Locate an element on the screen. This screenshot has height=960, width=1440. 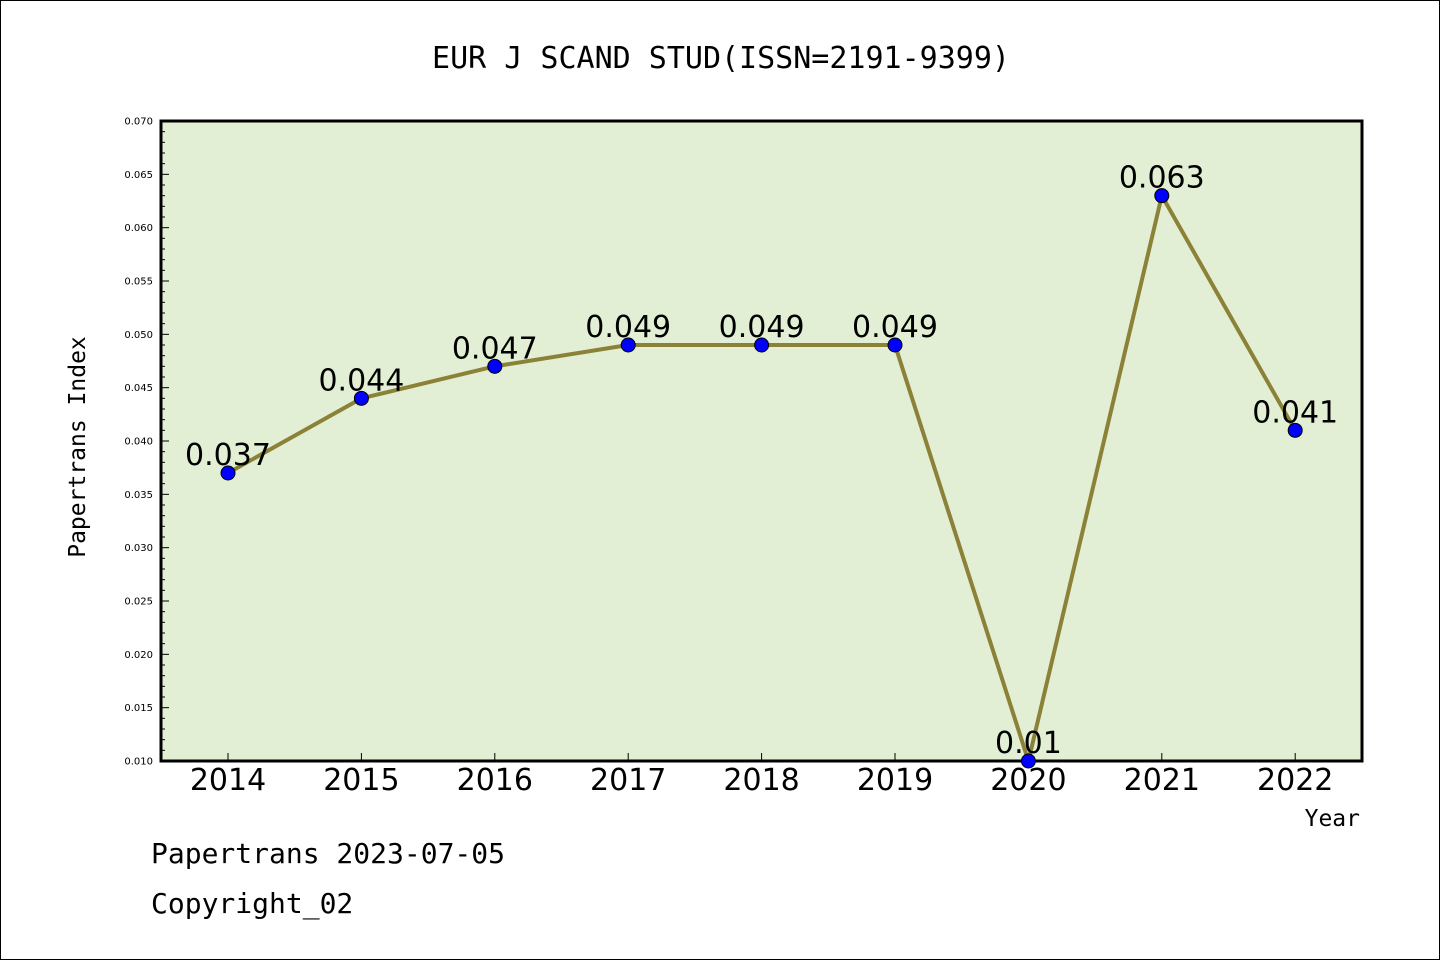
data-label: 0.063 is located at coordinates (1162, 178).